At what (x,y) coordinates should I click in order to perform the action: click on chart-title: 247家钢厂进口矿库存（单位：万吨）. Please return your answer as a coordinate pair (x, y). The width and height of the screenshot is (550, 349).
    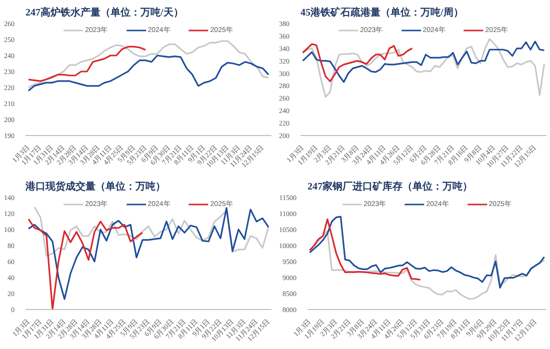
    Looking at the image, I should click on (390, 186).